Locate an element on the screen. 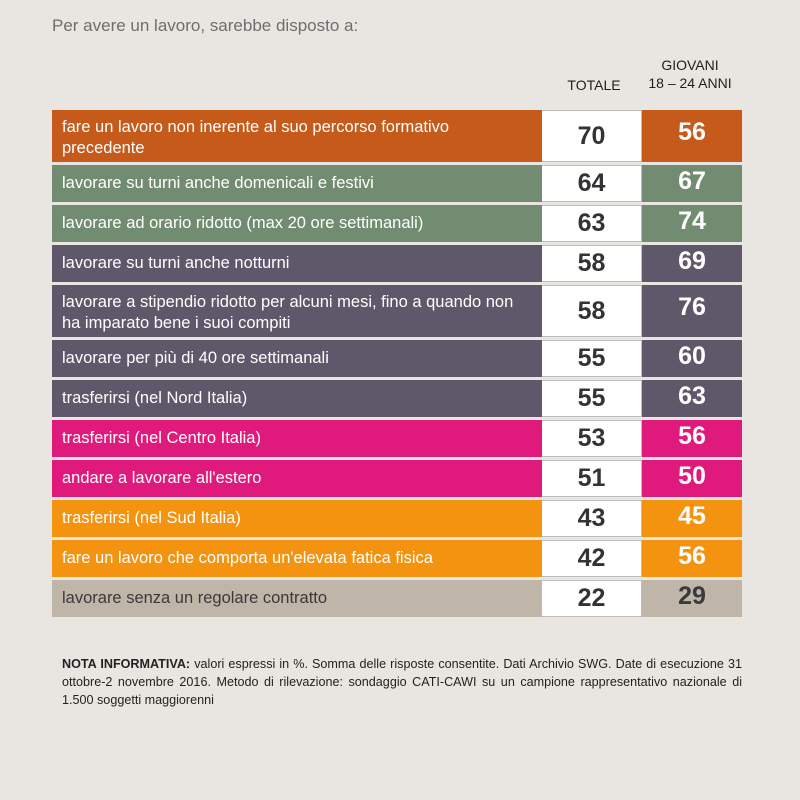 The image size is (800, 800). giovani-value: 29 is located at coordinates (692, 598).